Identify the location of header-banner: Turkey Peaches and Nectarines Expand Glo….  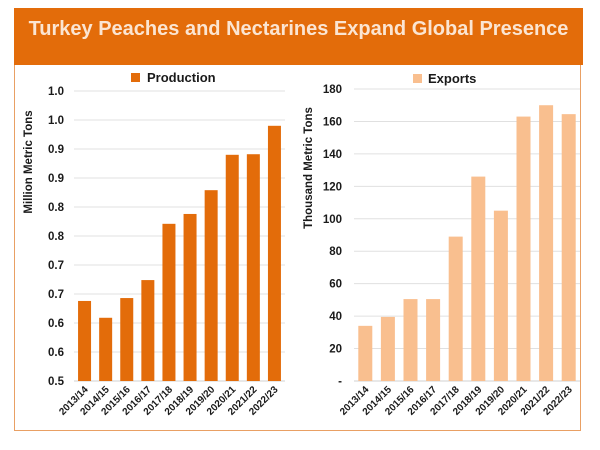
(298, 36).